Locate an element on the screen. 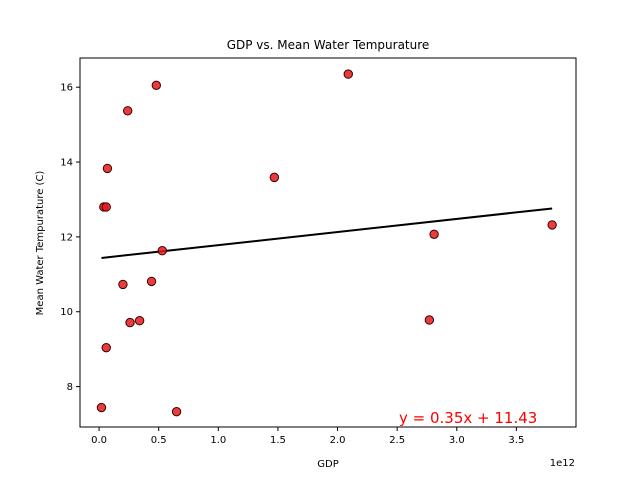 The width and height of the screenshot is (640, 480). x-axis-offset-label: 1e12 is located at coordinates (562, 463).